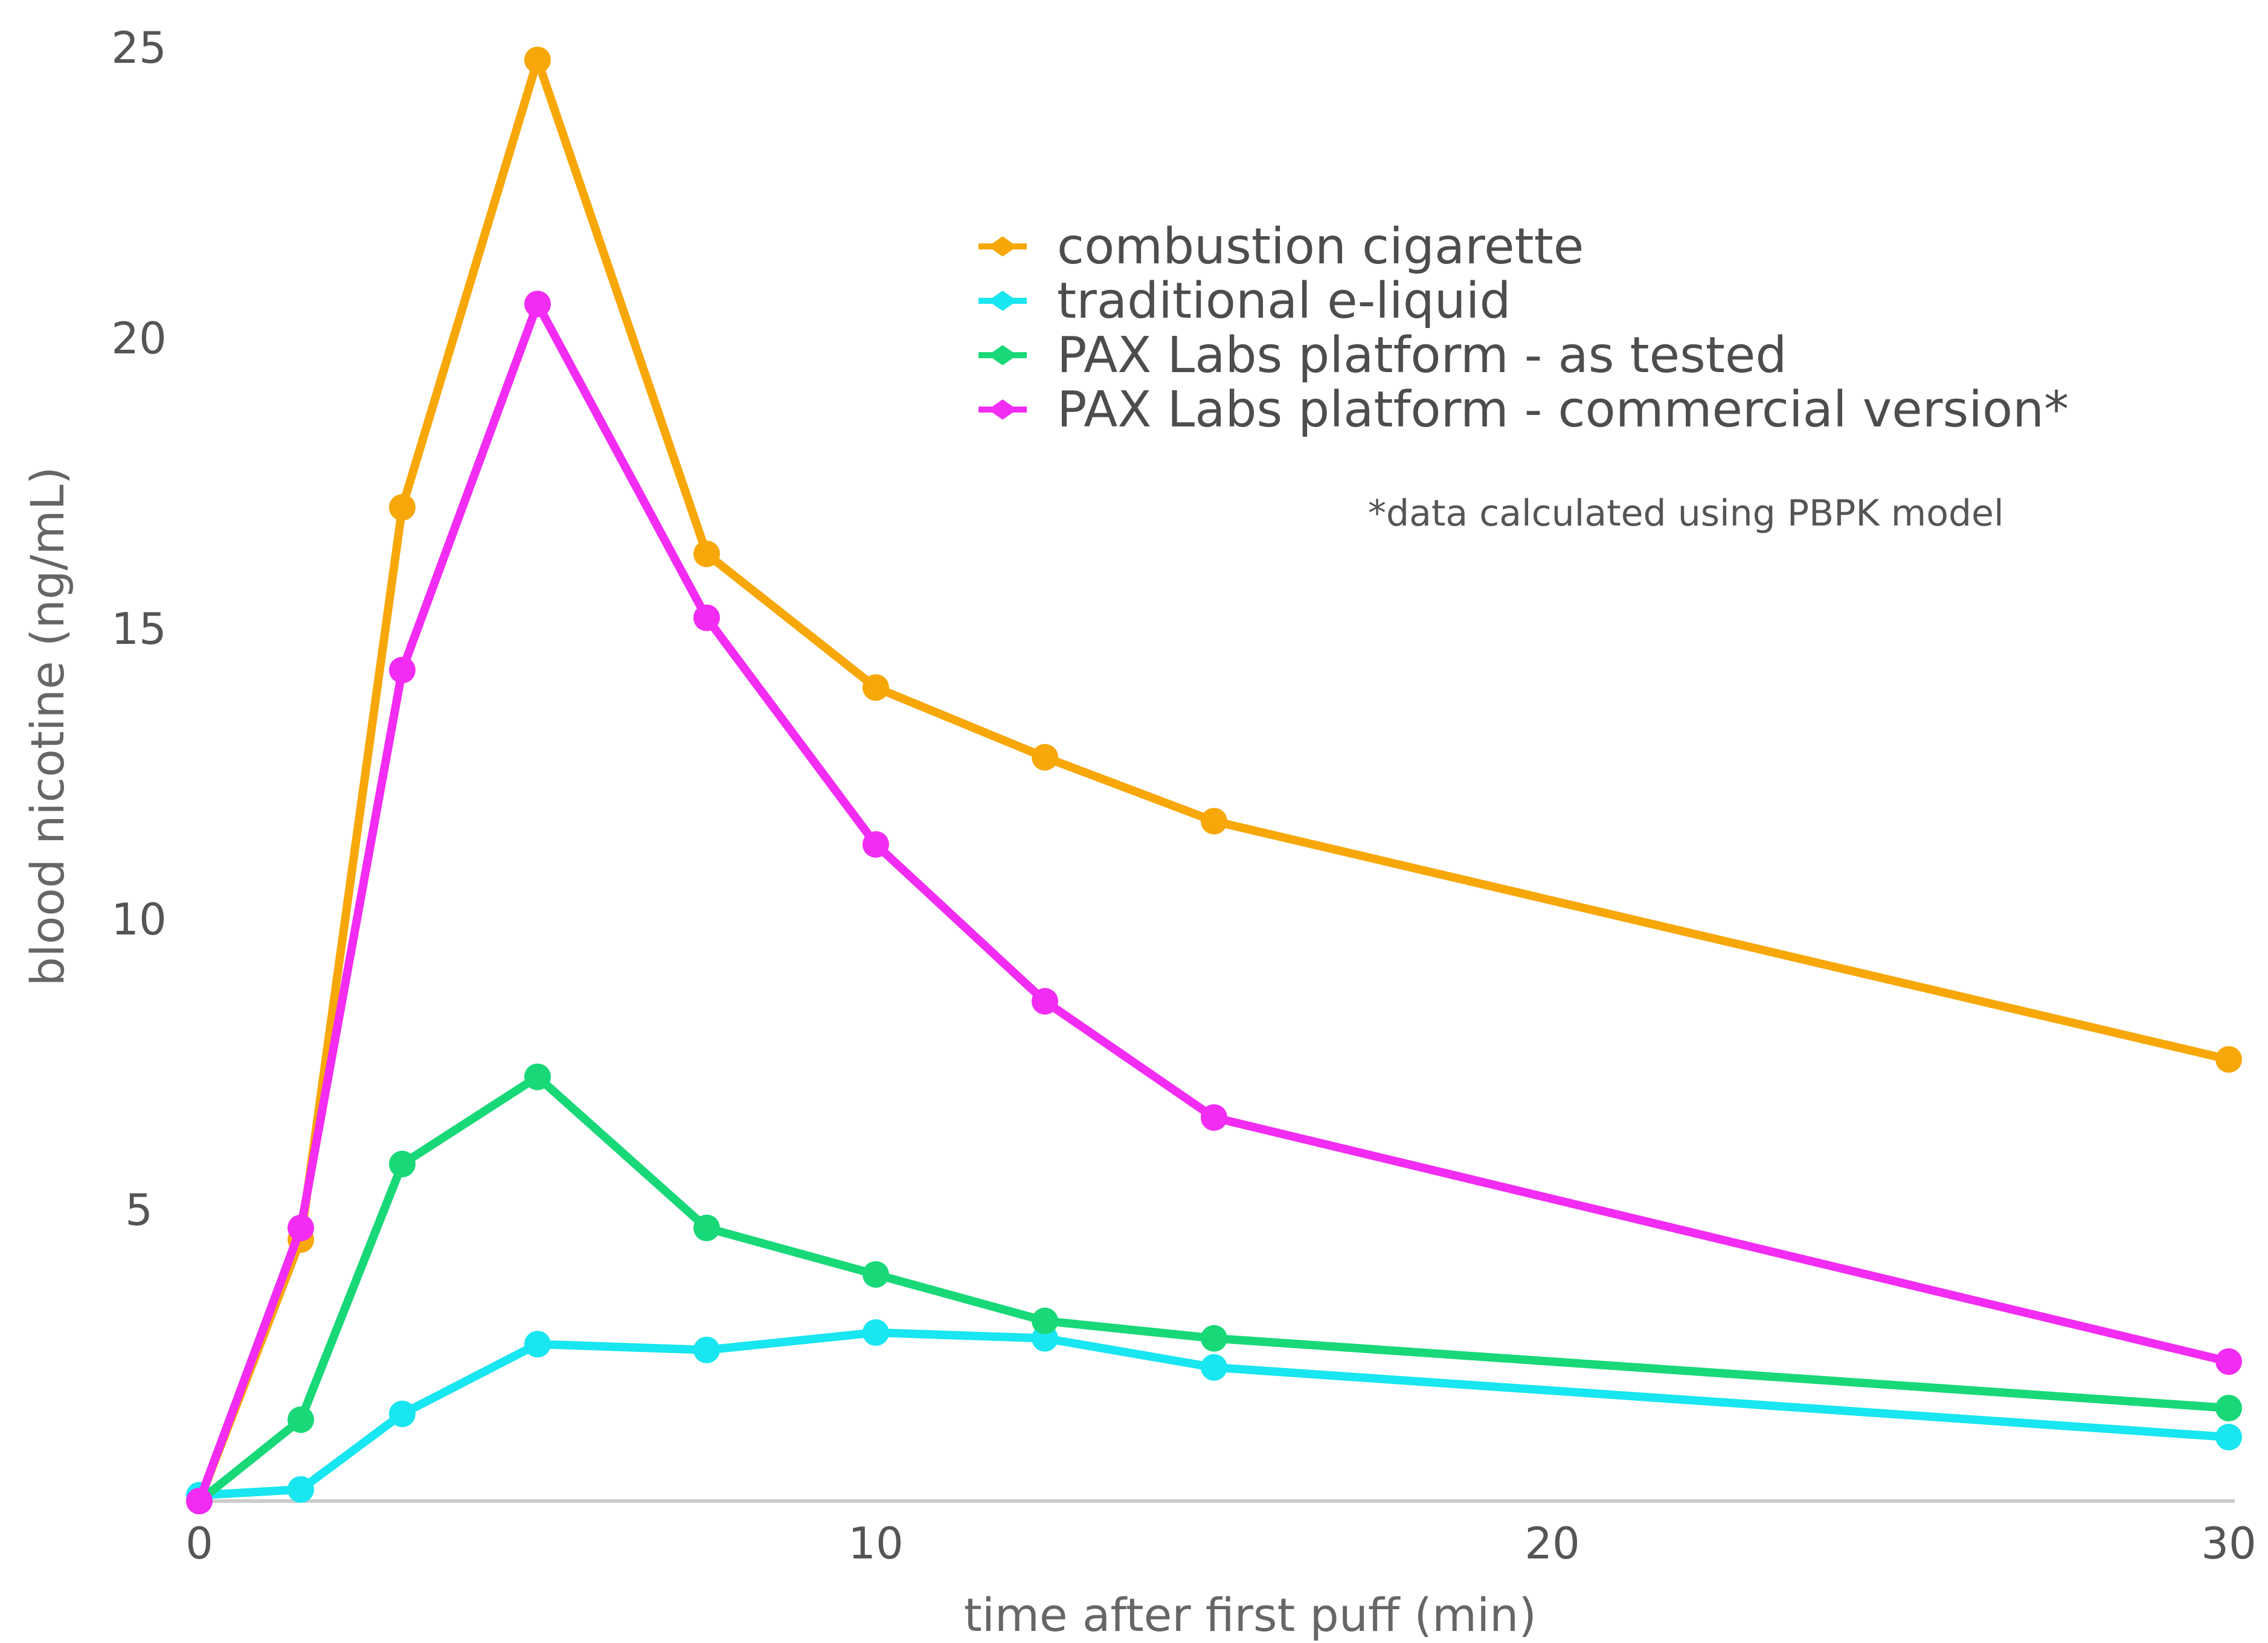 Image resolution: width=2268 pixels, height=1643 pixels. I want to click on y-tick-label-20: 20, so click(139, 338).